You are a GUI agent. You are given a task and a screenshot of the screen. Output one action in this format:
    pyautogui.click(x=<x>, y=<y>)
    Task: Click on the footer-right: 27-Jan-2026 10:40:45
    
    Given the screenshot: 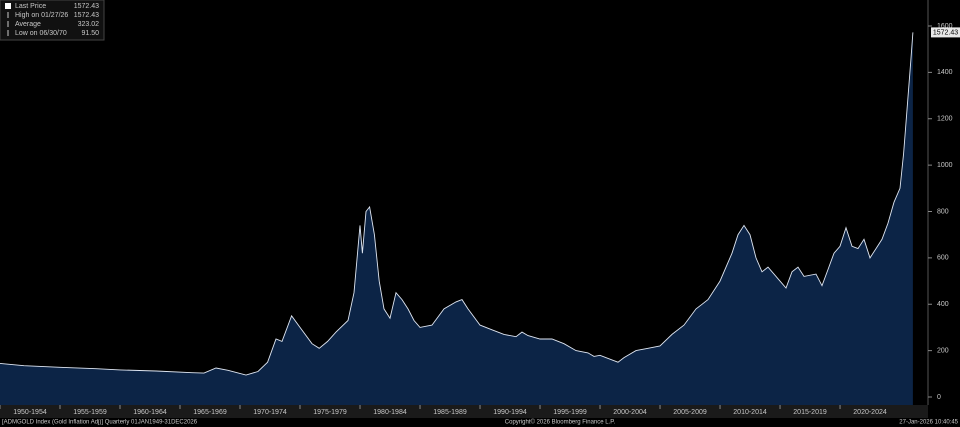 What is the action you would take?
    pyautogui.click(x=928, y=423)
    